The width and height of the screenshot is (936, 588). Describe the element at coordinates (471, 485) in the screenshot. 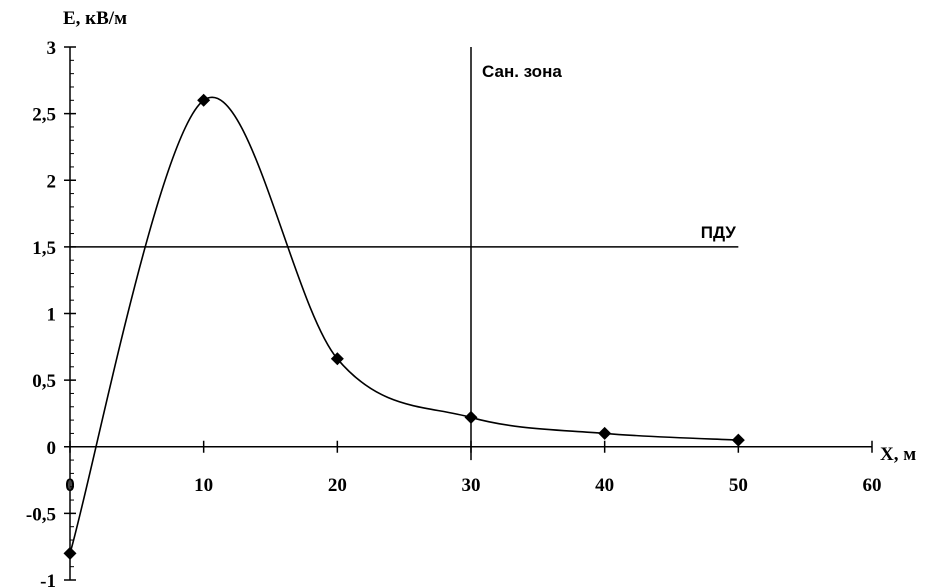

I see `x-tick-label: 30` at that location.